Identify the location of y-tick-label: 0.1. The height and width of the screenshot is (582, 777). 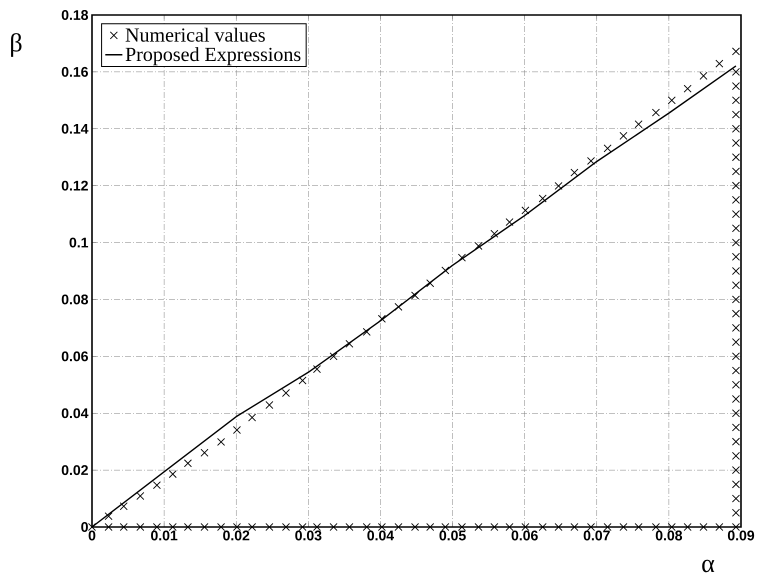
(79, 243).